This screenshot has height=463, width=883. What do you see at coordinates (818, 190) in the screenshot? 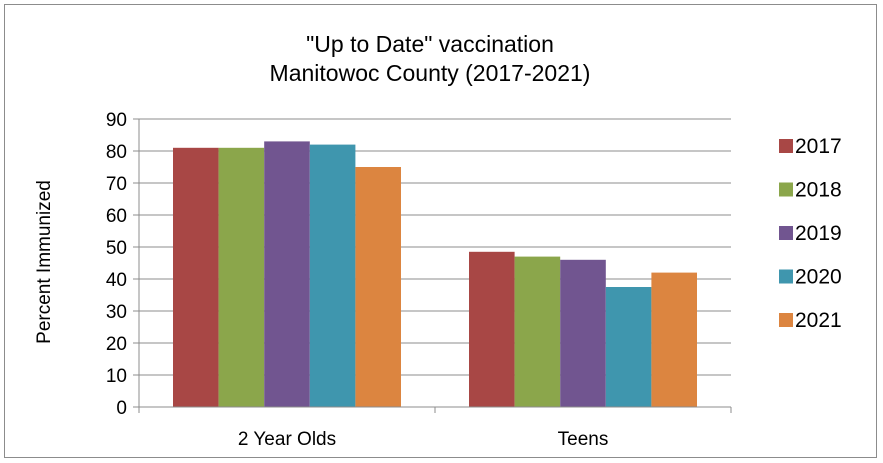
I see `legend-label: 2018` at bounding box center [818, 190].